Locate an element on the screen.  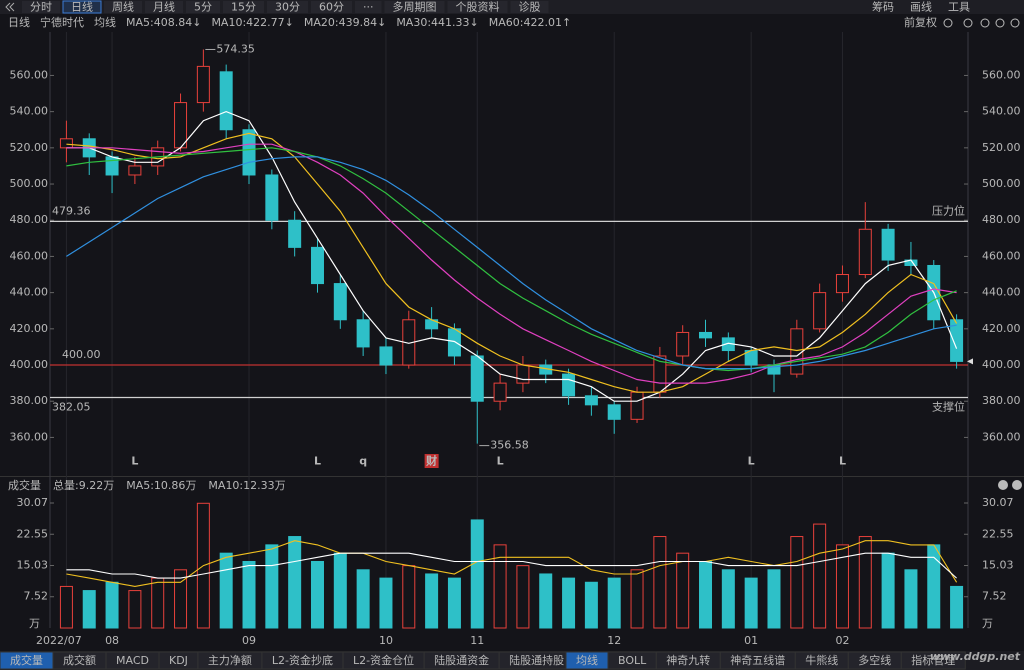
toolbar-tool: 筹码 is located at coordinates (883, 7).